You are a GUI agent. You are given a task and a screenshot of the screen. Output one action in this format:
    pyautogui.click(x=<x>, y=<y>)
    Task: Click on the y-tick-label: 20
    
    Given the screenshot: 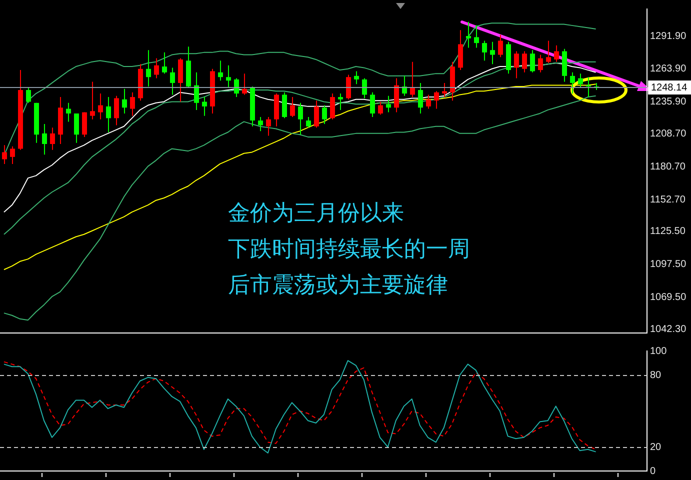 What is the action you would take?
    pyautogui.click(x=656, y=447)
    